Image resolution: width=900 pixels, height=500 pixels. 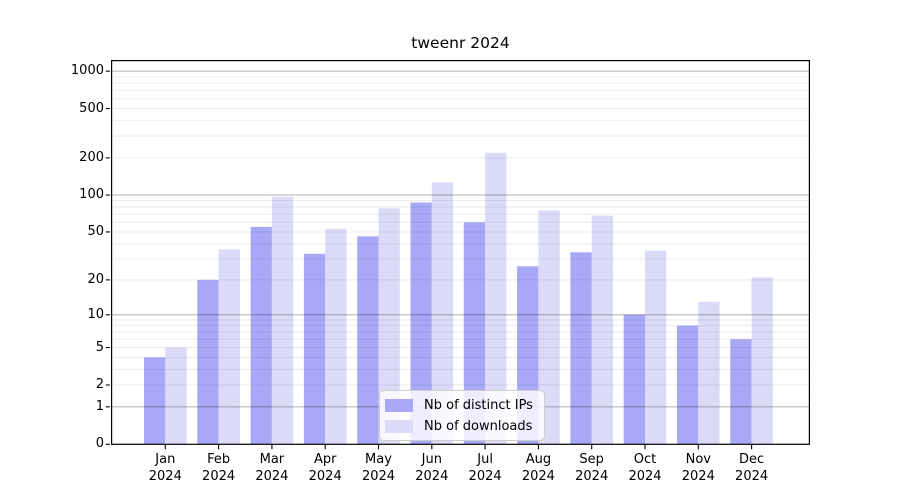 I want to click on x-tick-label: Sep 2024, so click(x=592, y=468).